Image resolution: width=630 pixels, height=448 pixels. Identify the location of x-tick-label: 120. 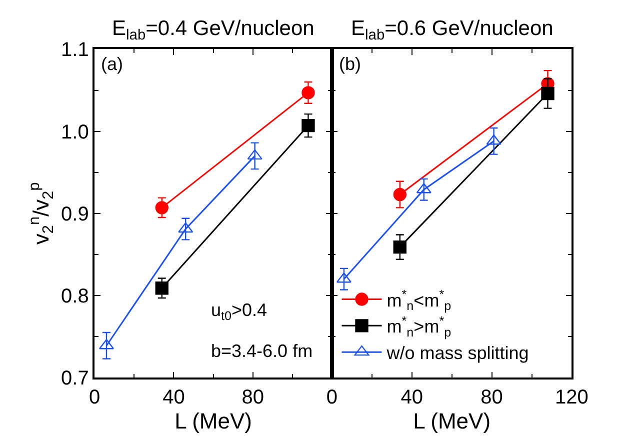
(571, 397).